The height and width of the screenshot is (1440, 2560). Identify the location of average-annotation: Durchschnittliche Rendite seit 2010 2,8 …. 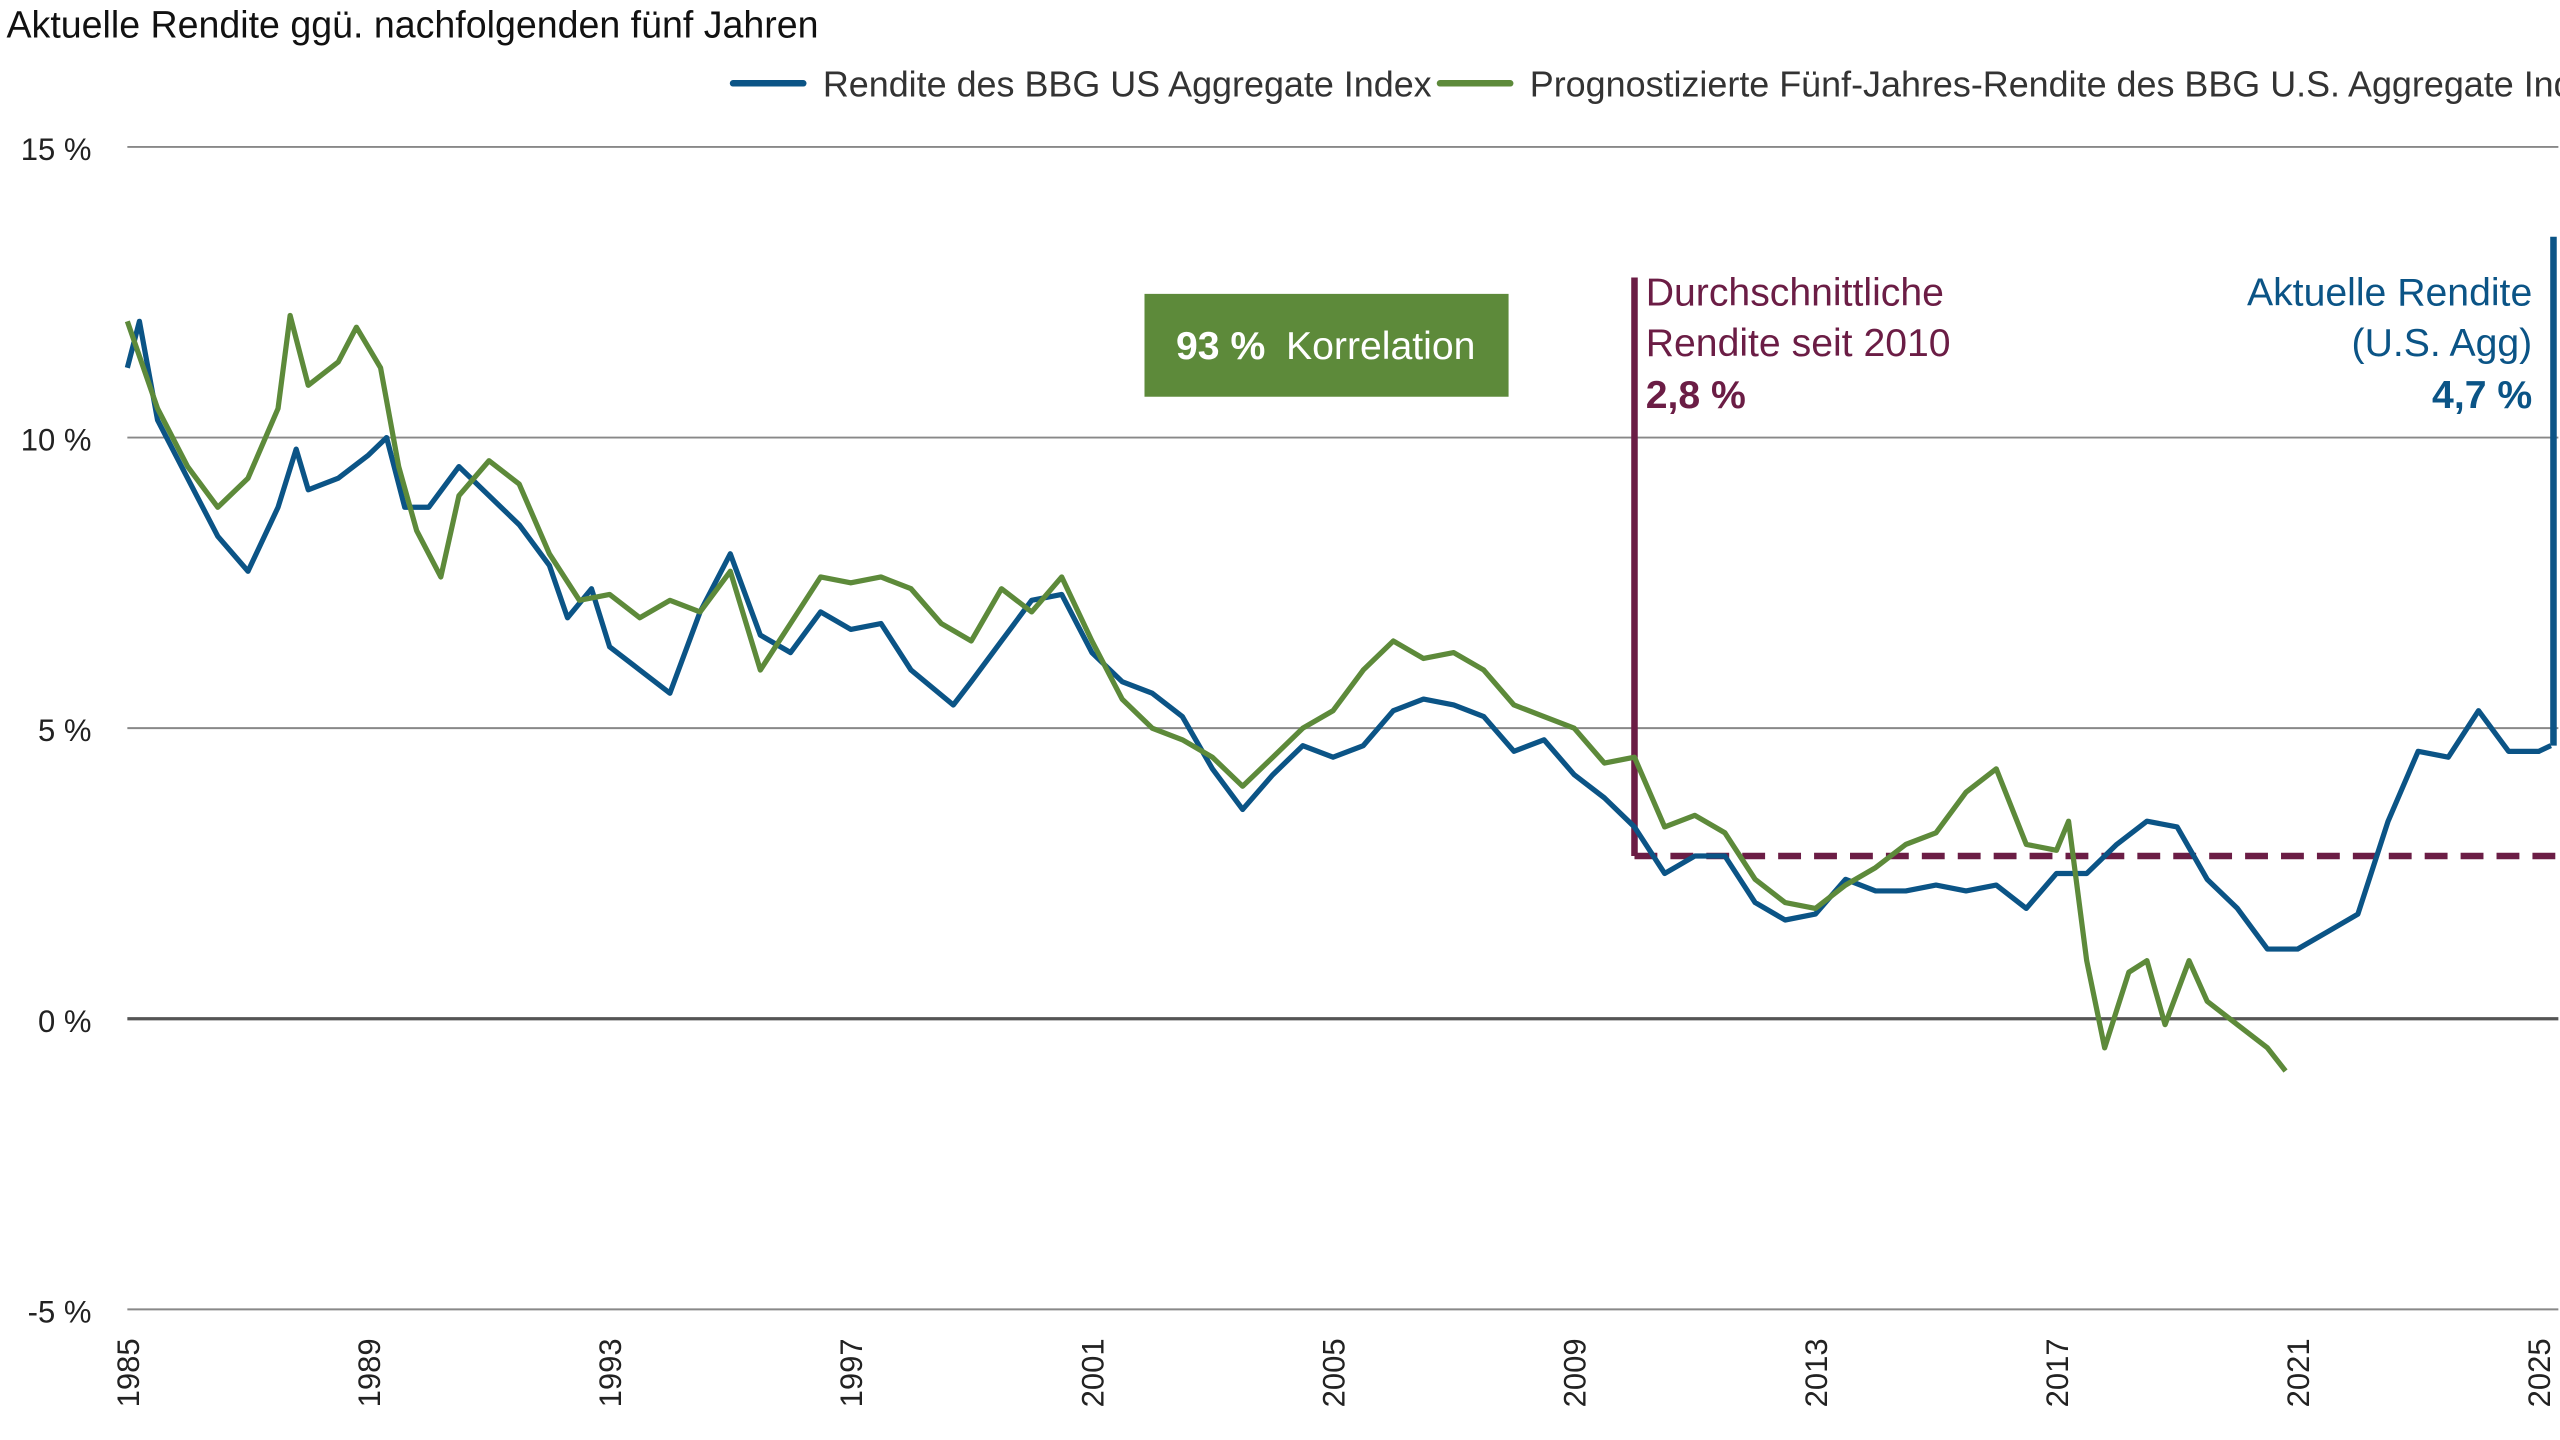
(2095, 565).